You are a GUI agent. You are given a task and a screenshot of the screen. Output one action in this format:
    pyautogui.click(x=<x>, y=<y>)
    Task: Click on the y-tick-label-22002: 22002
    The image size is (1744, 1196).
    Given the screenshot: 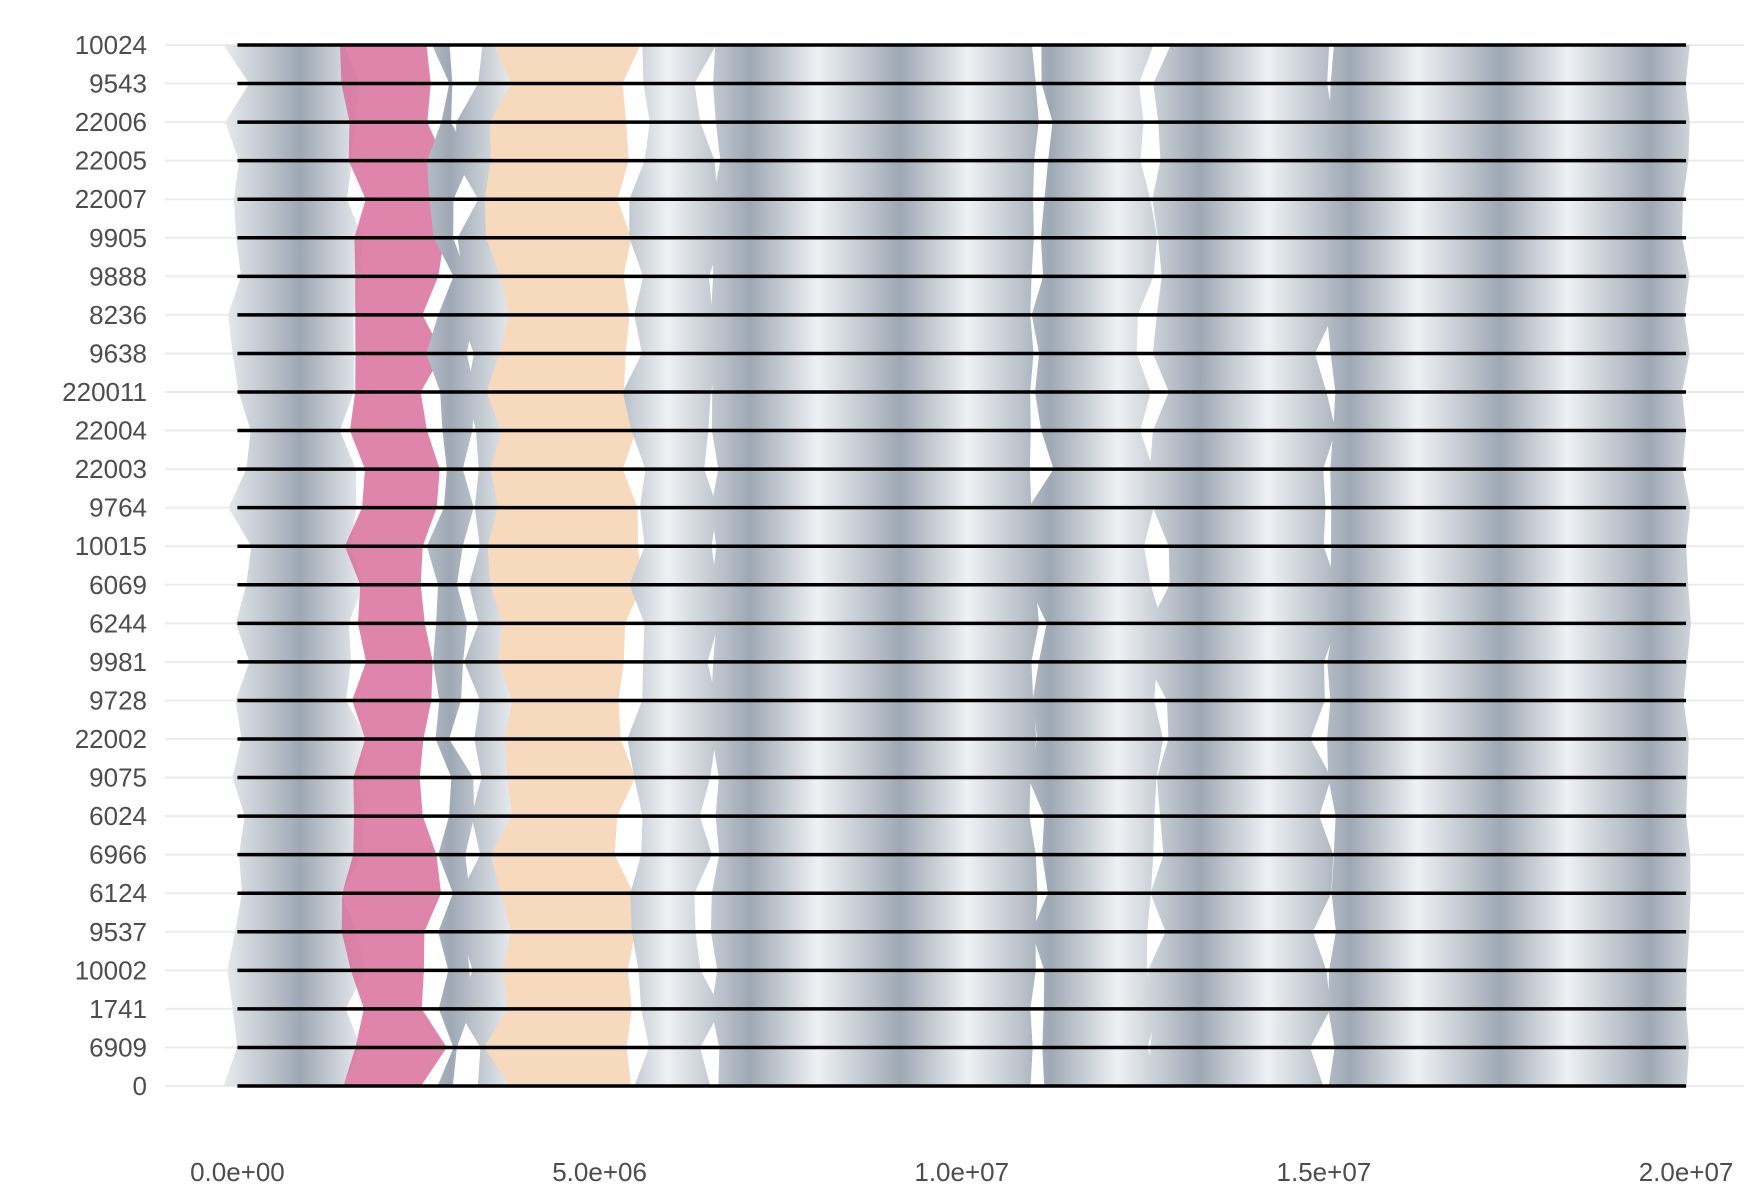 What is the action you would take?
    pyautogui.click(x=111, y=739)
    